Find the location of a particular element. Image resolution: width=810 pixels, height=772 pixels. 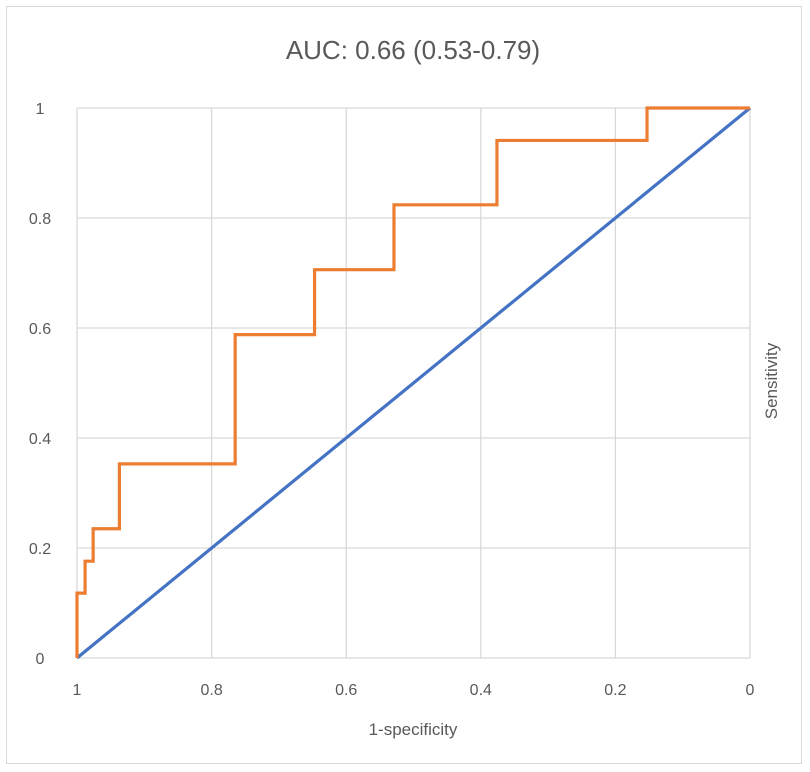

x-tick-label: 1 is located at coordinates (77, 690).